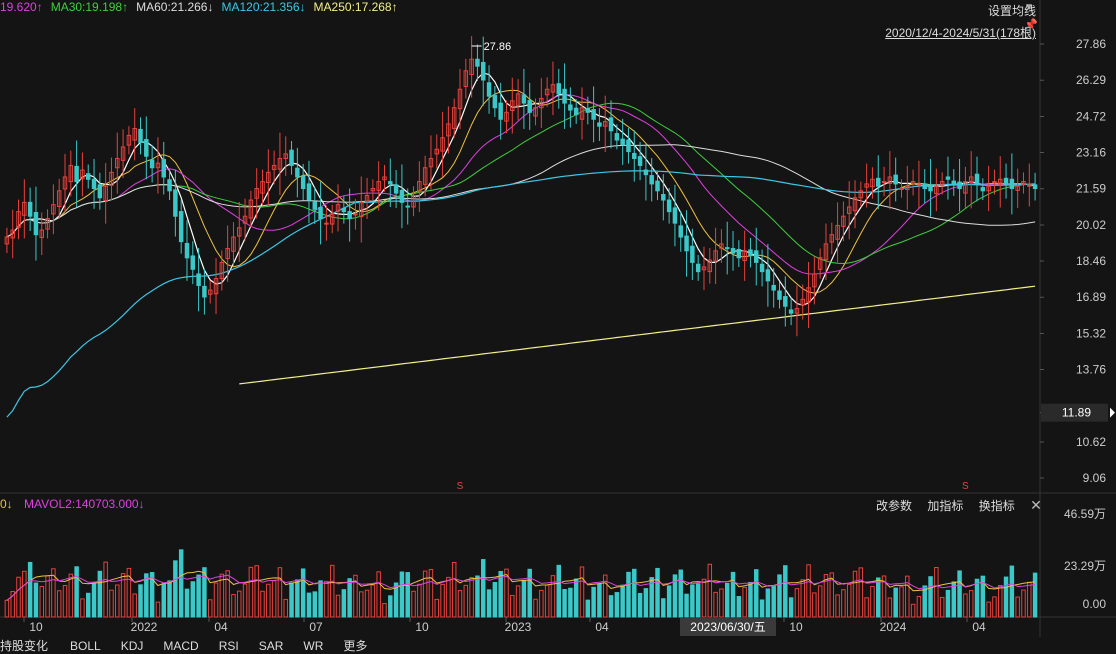 This screenshot has width=1116, height=654. What do you see at coordinates (24, 646) in the screenshot?
I see `indicator-tab: 持股变化` at bounding box center [24, 646].